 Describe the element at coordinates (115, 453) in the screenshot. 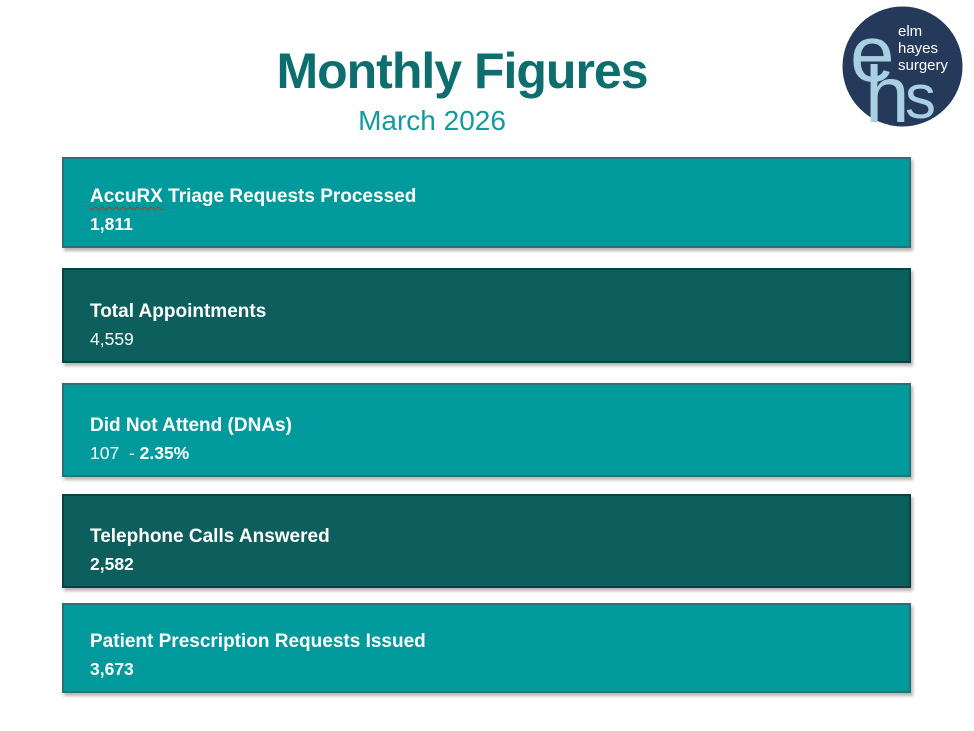

I see `stat-value-count: 107 -` at that location.